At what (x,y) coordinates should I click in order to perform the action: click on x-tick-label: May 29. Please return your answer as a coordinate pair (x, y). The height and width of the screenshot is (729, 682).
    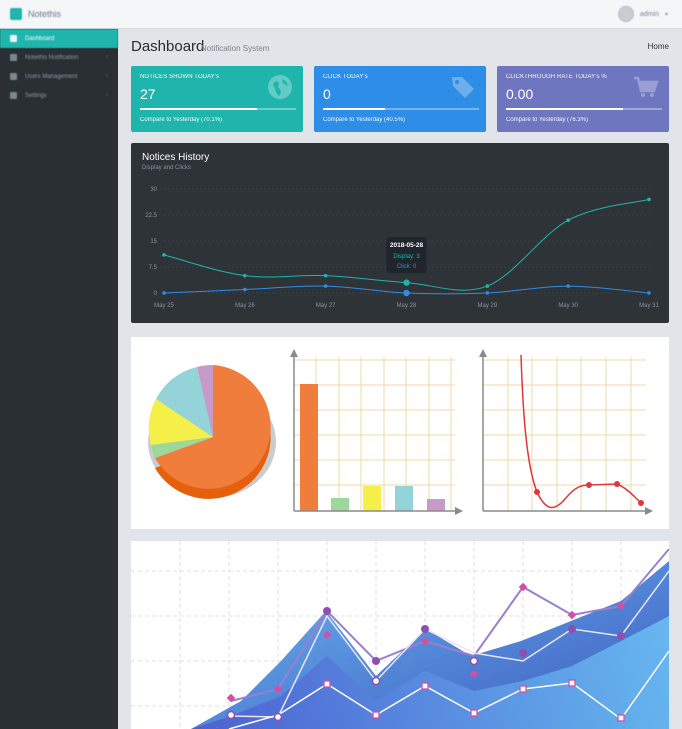
    Looking at the image, I should click on (487, 306).